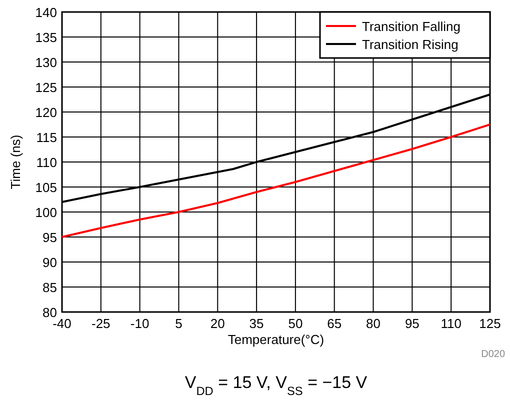  I want to click on x-tick-label: 95, so click(412, 323).